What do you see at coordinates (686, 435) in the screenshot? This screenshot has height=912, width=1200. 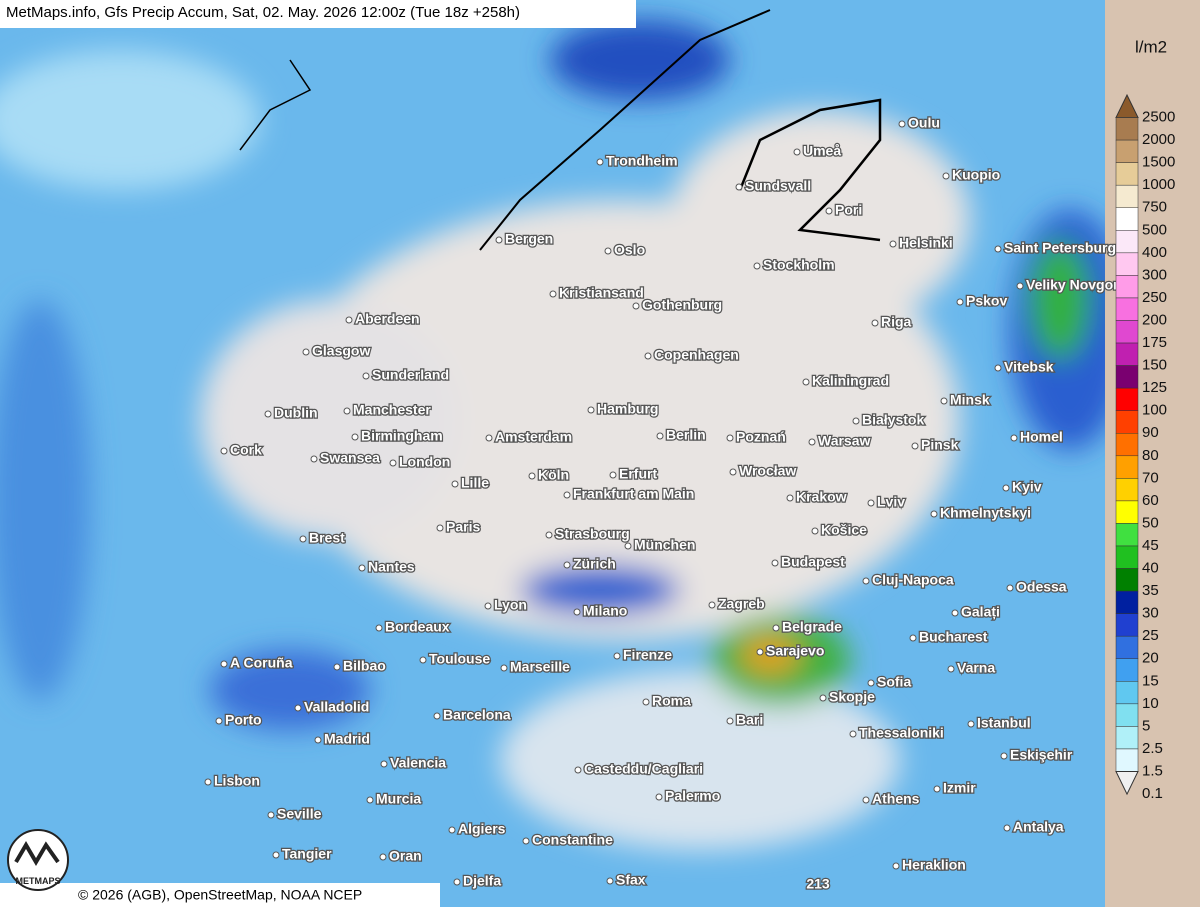 I see `city-label: Berlin` at bounding box center [686, 435].